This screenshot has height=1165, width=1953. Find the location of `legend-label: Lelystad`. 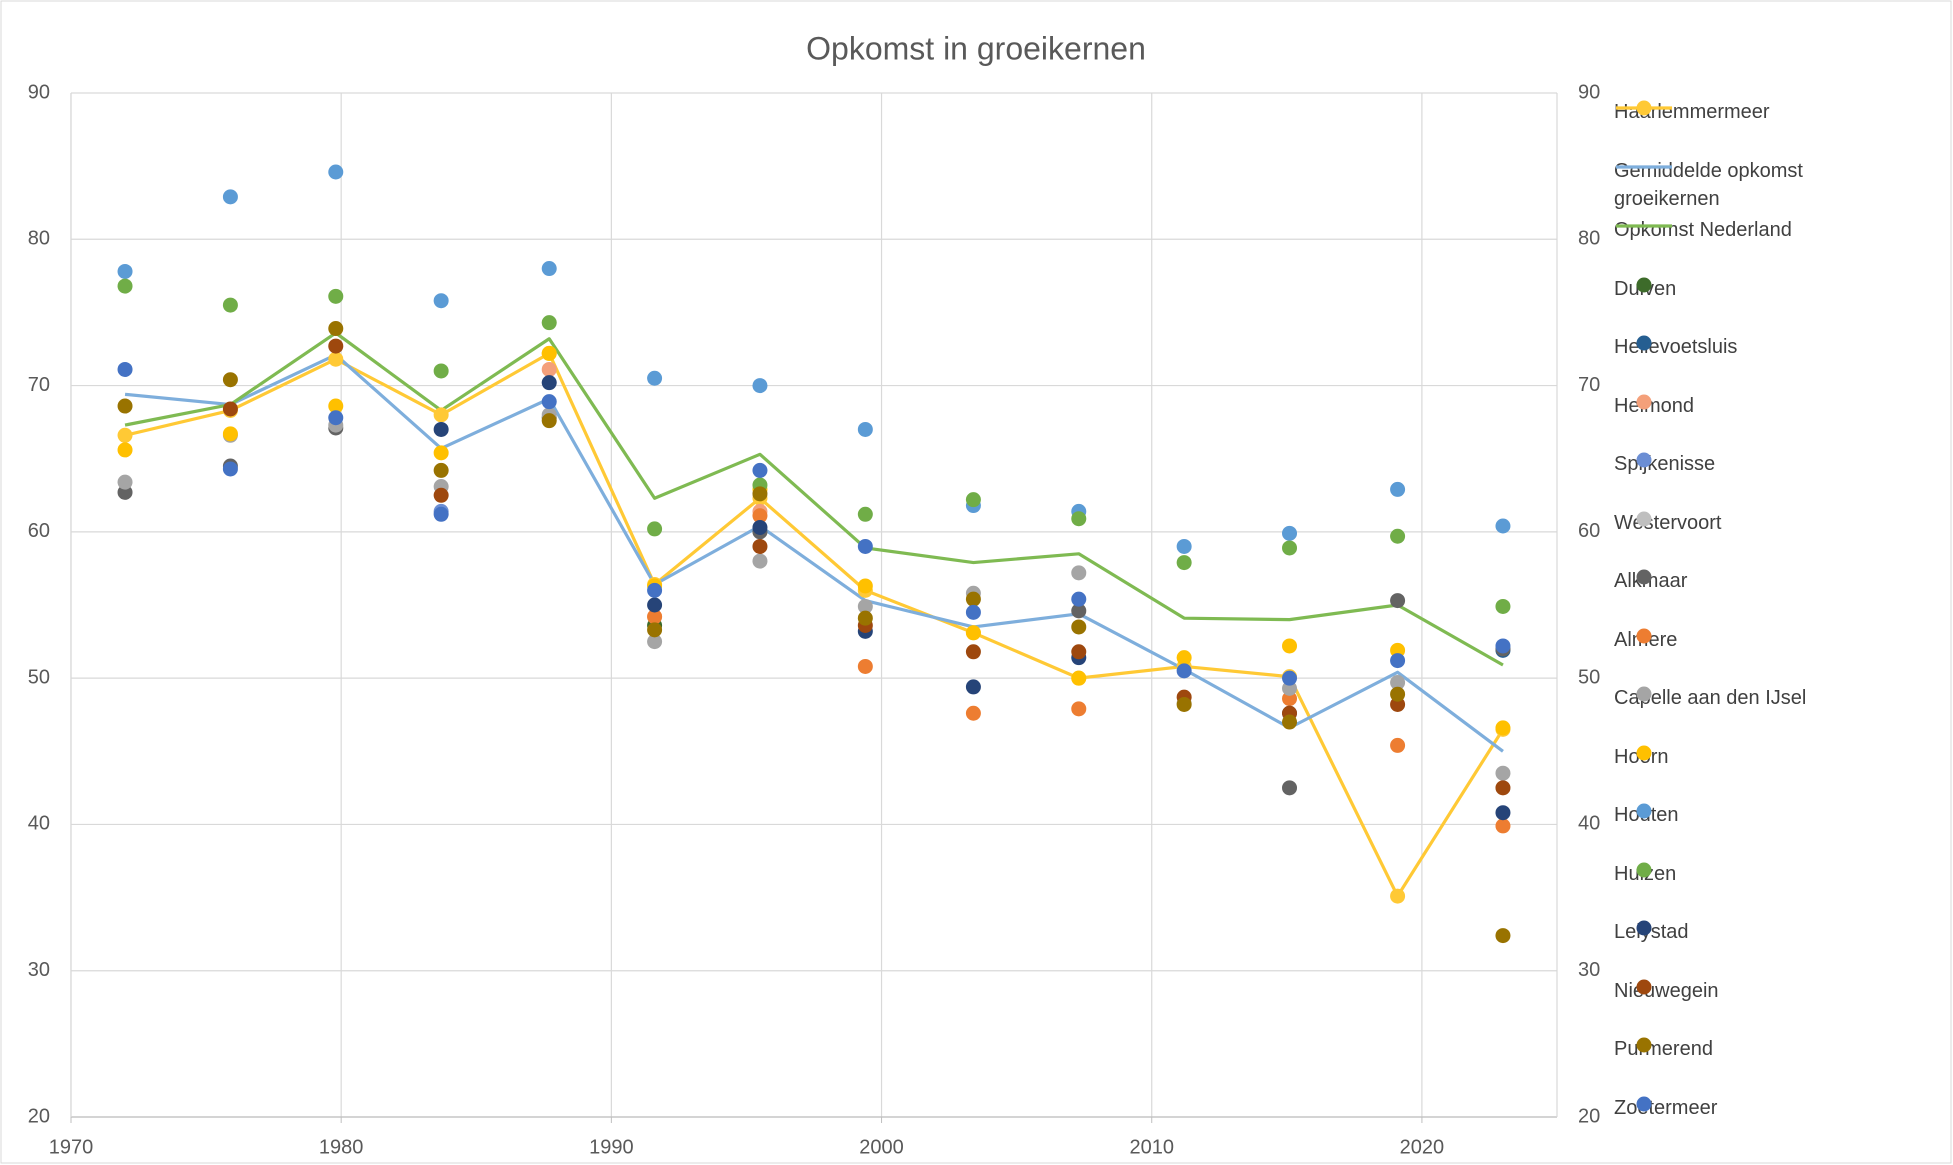

legend-label: Lelystad is located at coordinates (1651, 932).